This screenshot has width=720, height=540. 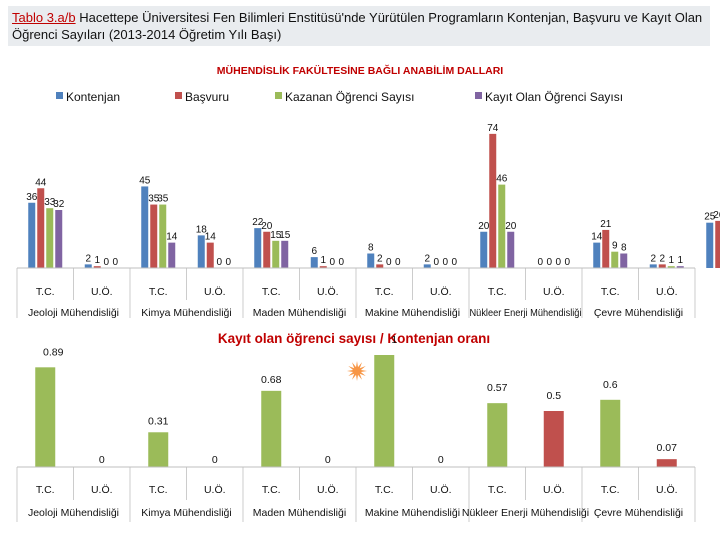 I want to click on chart2-tick-3-1: U.Ö., so click(x=441, y=490).